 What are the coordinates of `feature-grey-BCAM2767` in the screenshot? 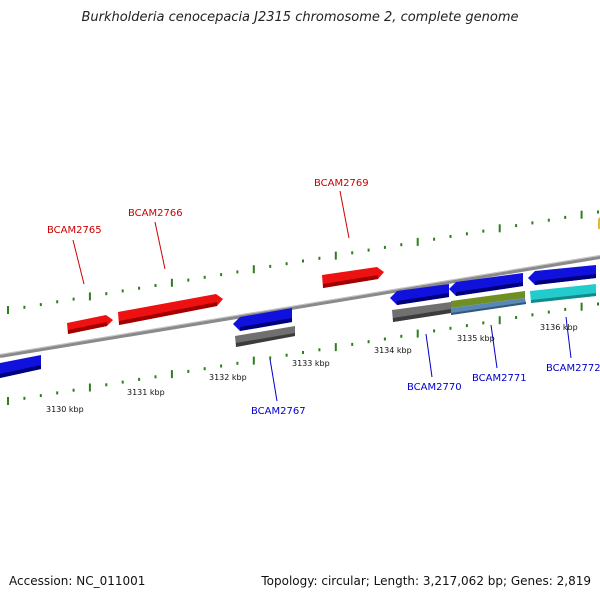 It's located at (265, 336).